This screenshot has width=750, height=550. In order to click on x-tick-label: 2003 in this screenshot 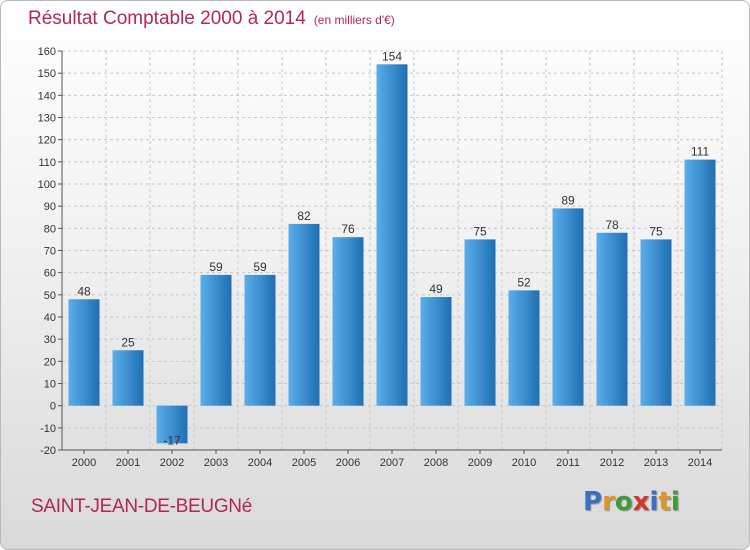, I will do `click(216, 463)`.